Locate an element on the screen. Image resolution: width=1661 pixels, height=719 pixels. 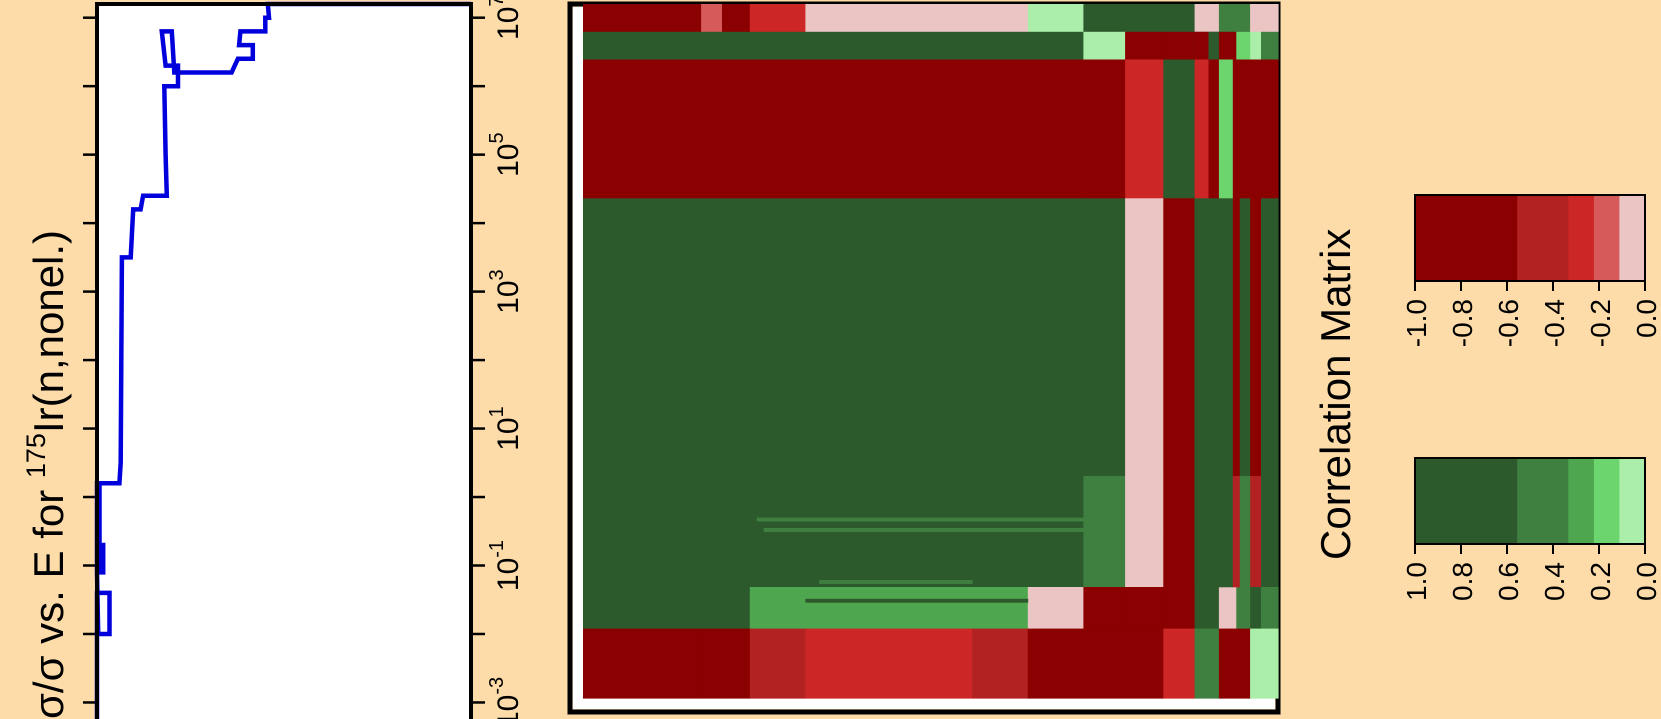
negative-colorbar-tick-labels: -1.0 -0.8 -0.6 -0.4 -0.2 0.0 is located at coordinates (1531, 323).